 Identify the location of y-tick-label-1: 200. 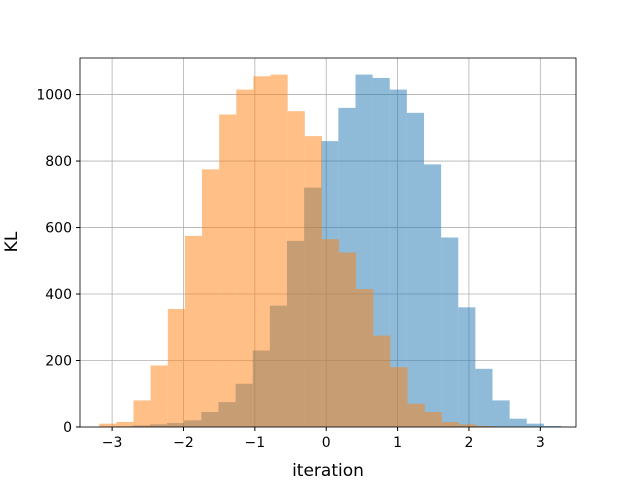
(58, 362).